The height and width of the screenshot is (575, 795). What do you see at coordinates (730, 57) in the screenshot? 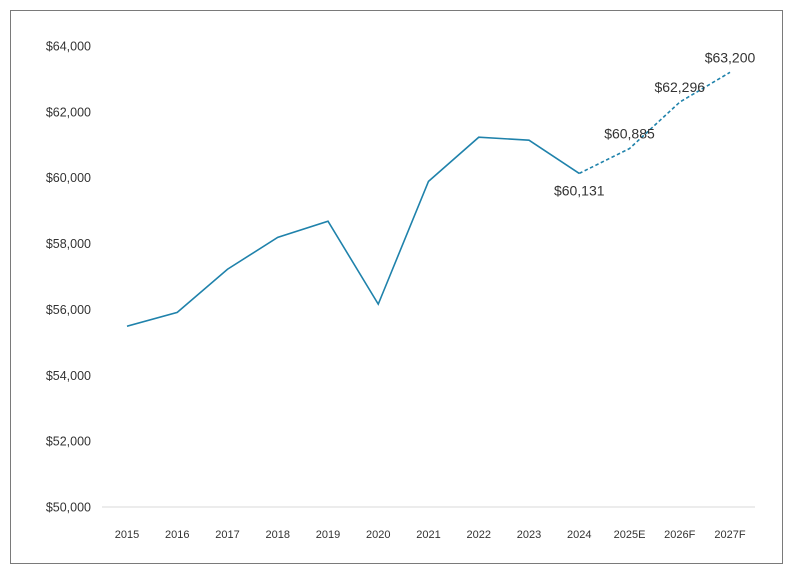
I see `data-label: $63,200` at bounding box center [730, 57].